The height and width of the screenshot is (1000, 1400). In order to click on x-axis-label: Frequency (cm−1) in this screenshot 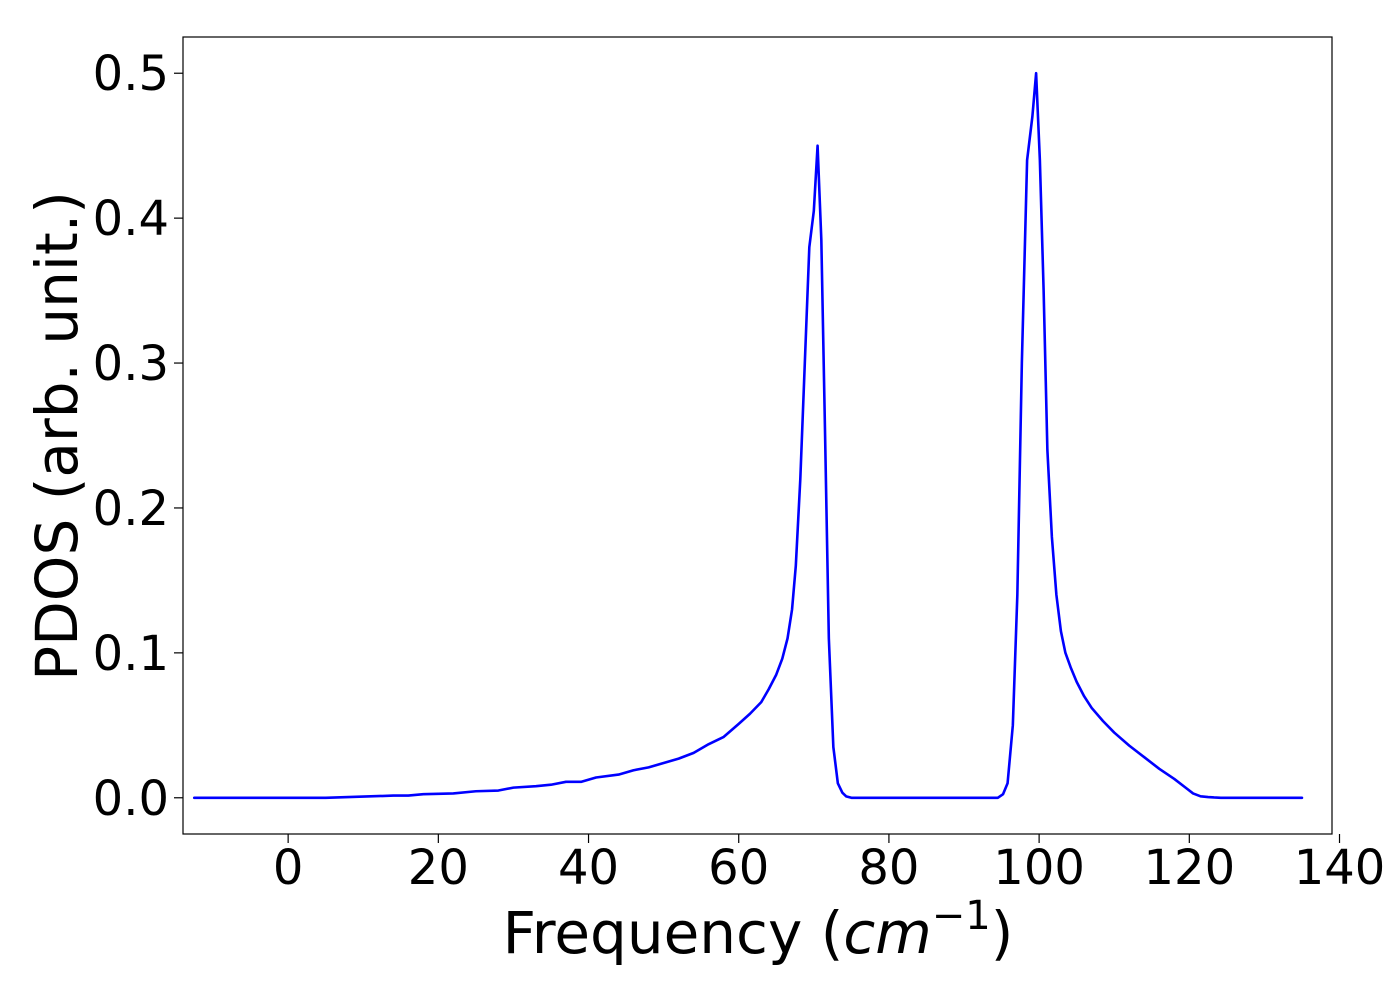, I will do `click(758, 930)`.